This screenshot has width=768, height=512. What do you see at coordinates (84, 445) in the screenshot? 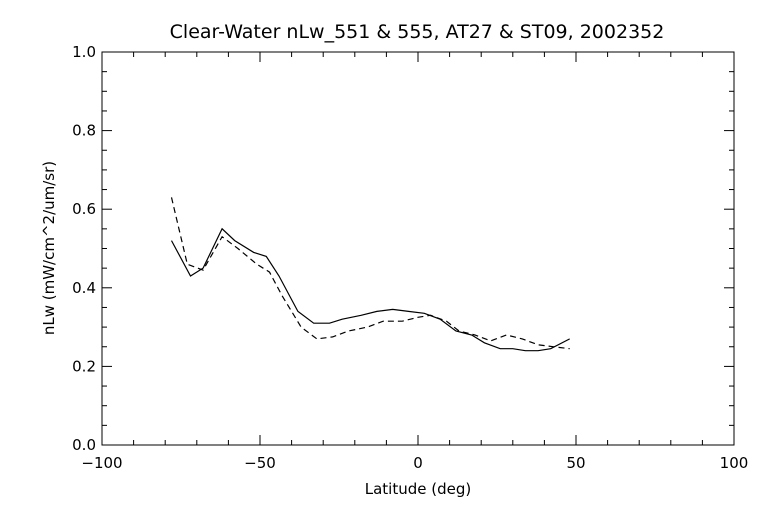
I see `y-tick-label: 0.0` at bounding box center [84, 445].